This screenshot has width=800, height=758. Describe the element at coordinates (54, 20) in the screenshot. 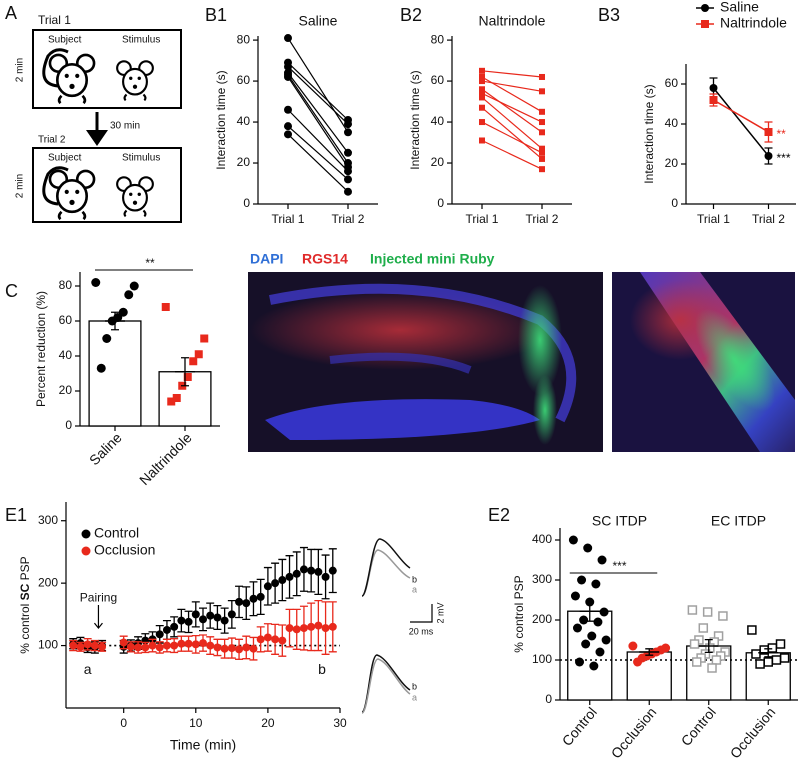

I see `trial-label: Trial 1` at that location.